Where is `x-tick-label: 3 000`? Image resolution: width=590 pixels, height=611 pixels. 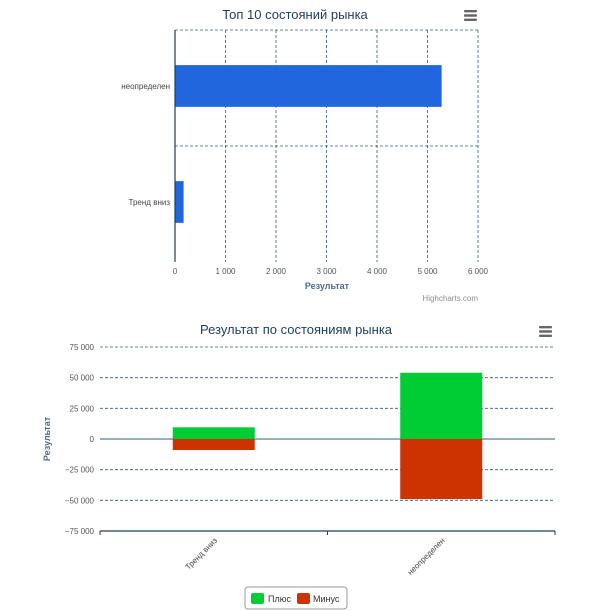 x-tick-label: 3 000 is located at coordinates (326, 271).